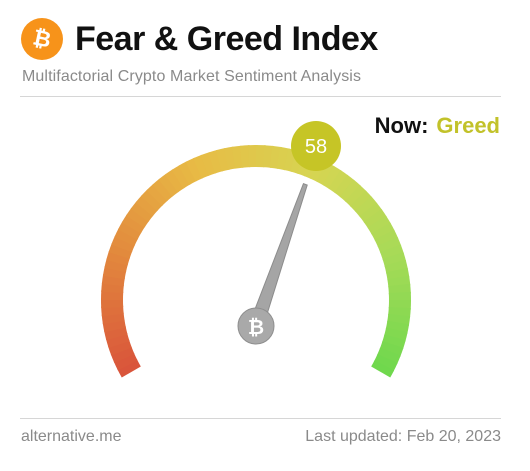  What do you see at coordinates (468, 125) in the screenshot?
I see `now-value: Greed` at bounding box center [468, 125].